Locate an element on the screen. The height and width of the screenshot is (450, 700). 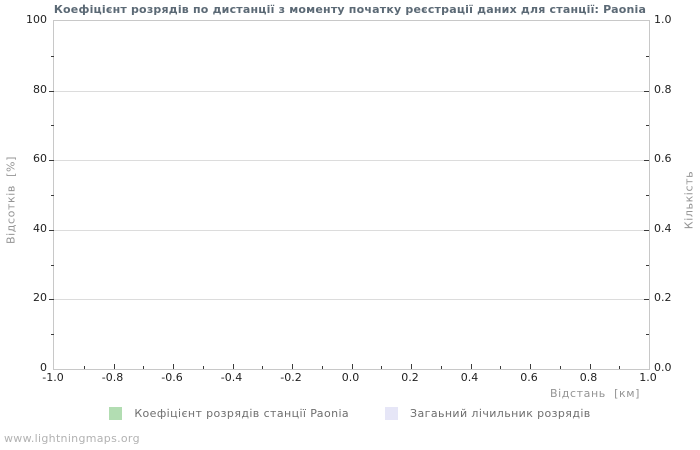
x-axis-tick-label: -1.0 is located at coordinates (53, 377).